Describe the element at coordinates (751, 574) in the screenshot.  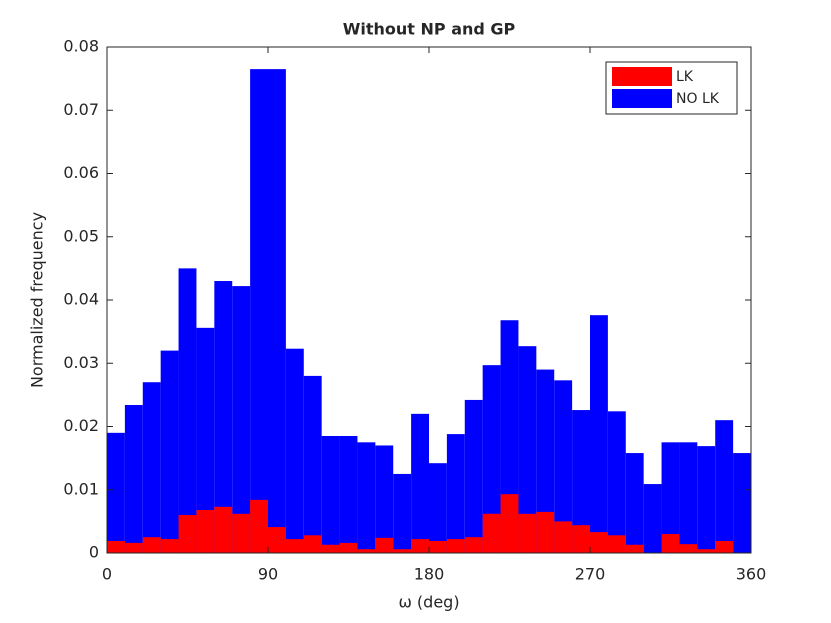
I see `x-tick-label: 360` at that location.